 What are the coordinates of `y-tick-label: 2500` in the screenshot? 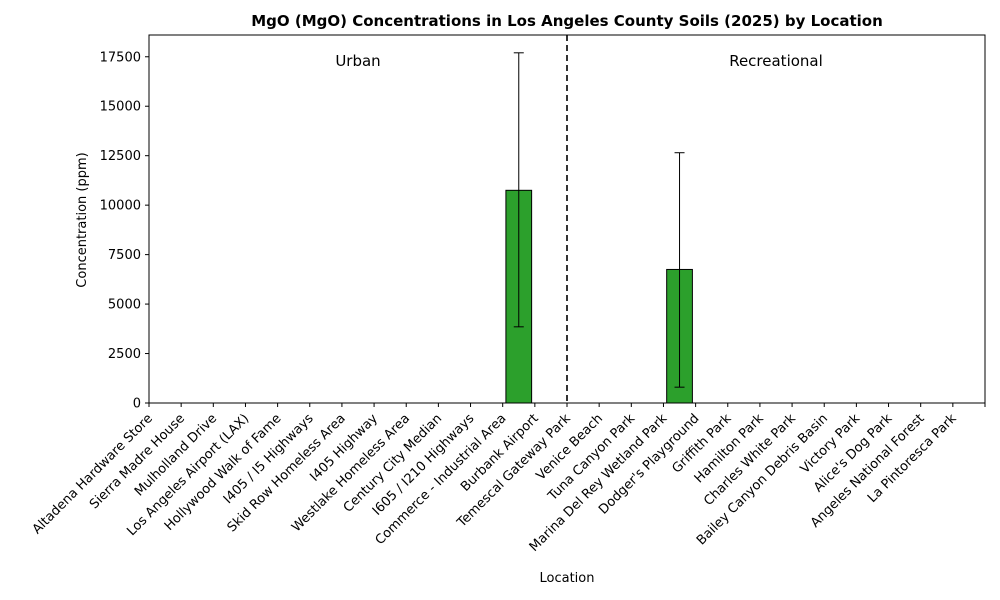 It's located at (124, 354).